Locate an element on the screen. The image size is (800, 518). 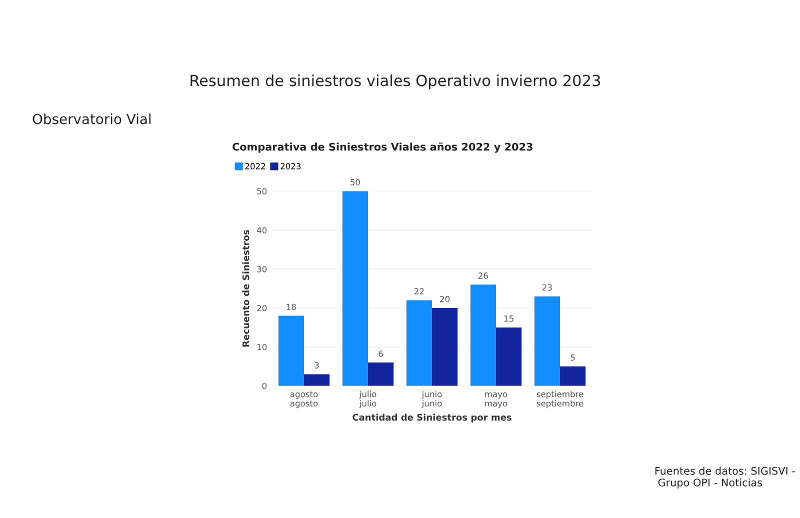
y-tick-label: 0 is located at coordinates (264, 386).